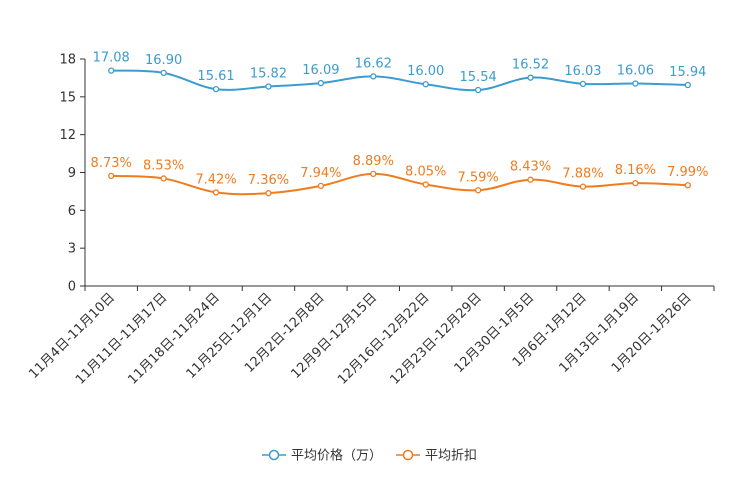 The image size is (744, 496). What do you see at coordinates (268, 180) in the screenshot?
I see `data-label: 7.36%` at bounding box center [268, 180].